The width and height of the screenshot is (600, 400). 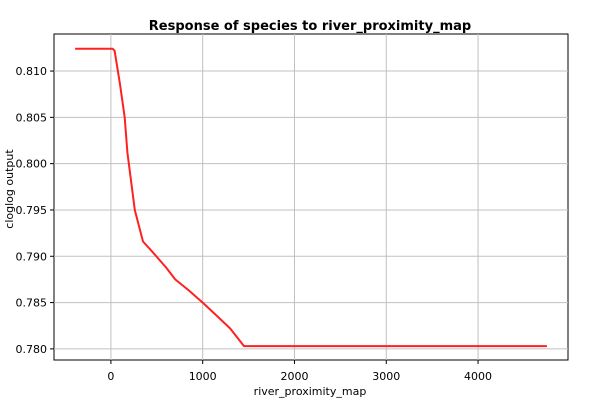 I want to click on y-tick-label: 0.795, so click(x=32, y=210).